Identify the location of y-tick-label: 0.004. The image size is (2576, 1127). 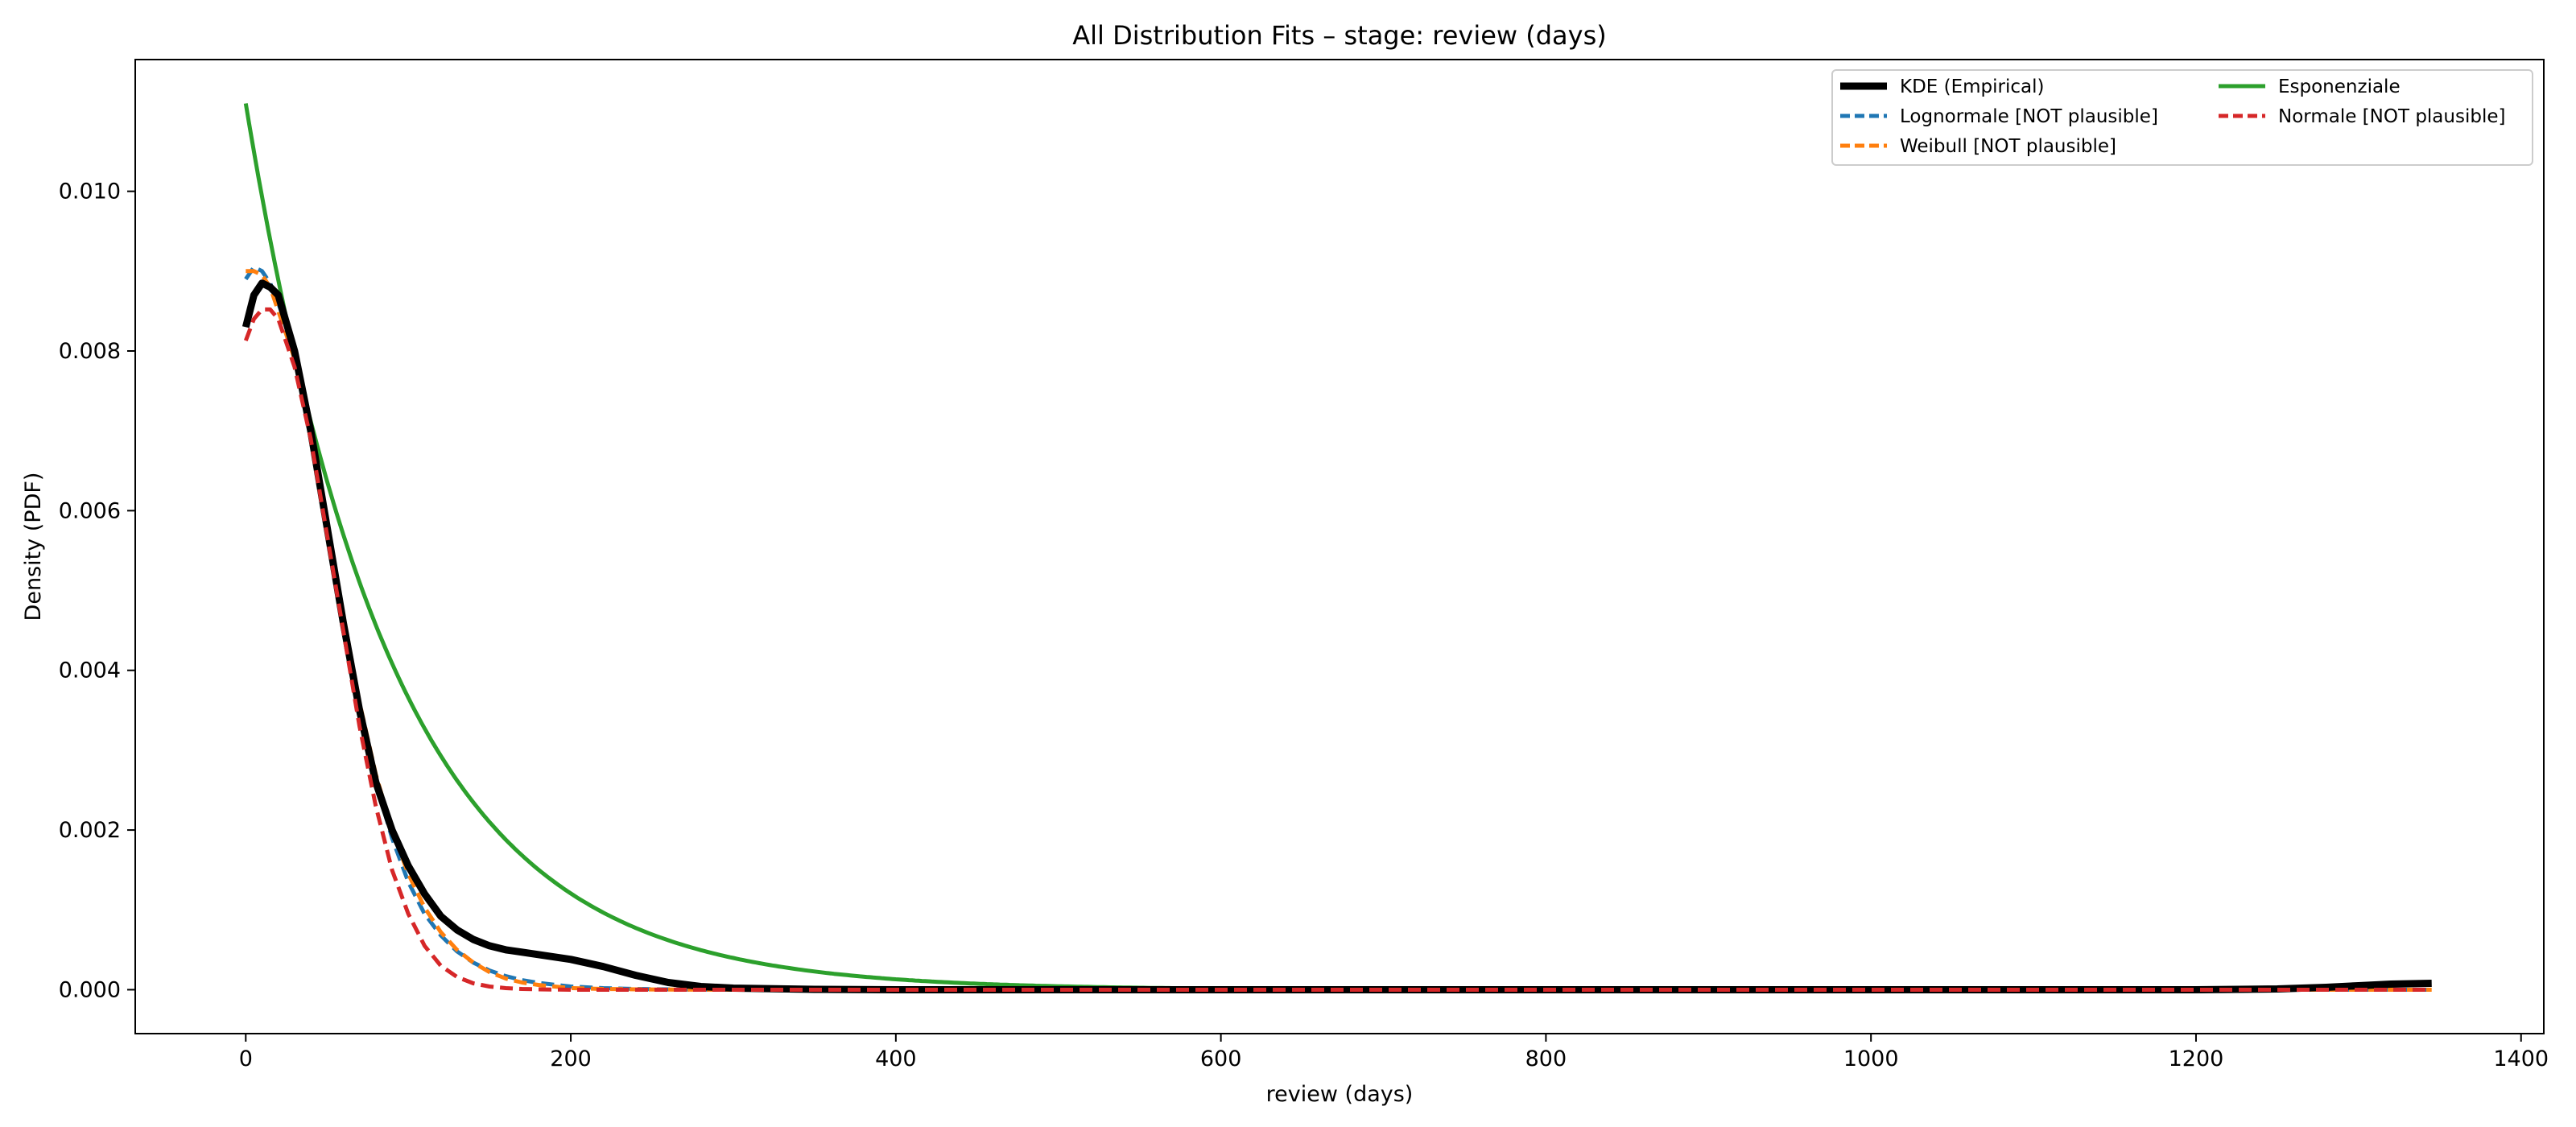
(90, 670).